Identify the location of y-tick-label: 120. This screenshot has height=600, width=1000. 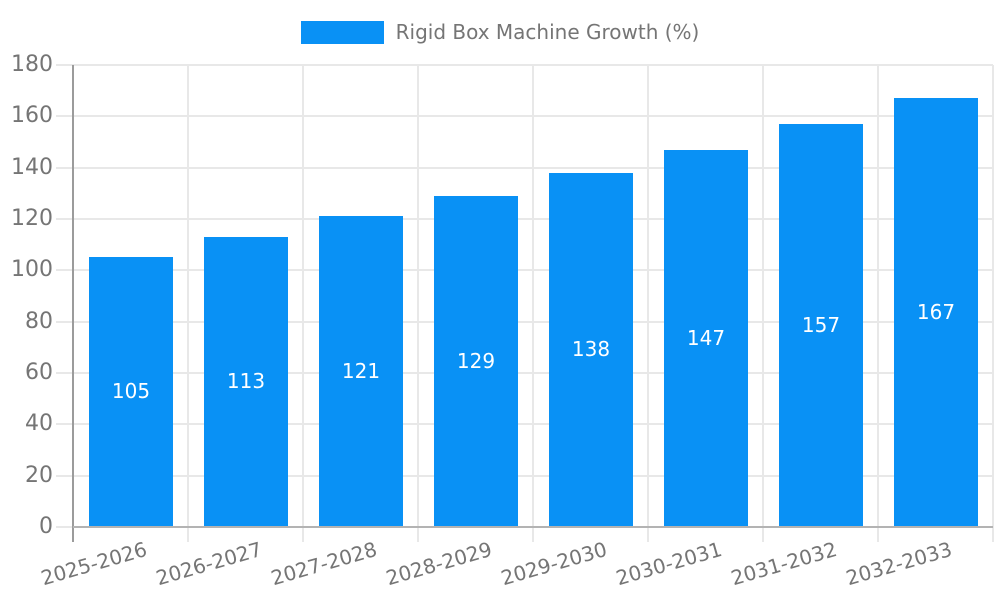
(32, 218).